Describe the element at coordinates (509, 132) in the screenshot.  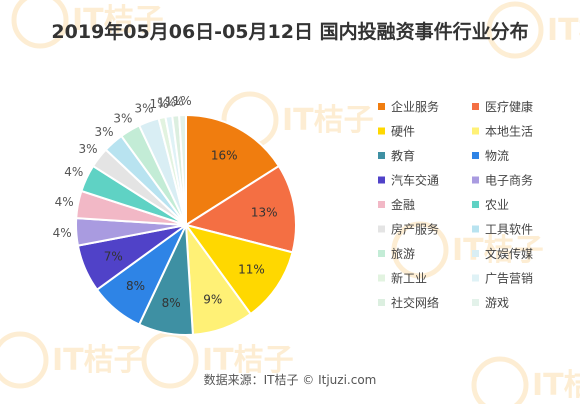
I see `legend-label: 本地生活` at that location.